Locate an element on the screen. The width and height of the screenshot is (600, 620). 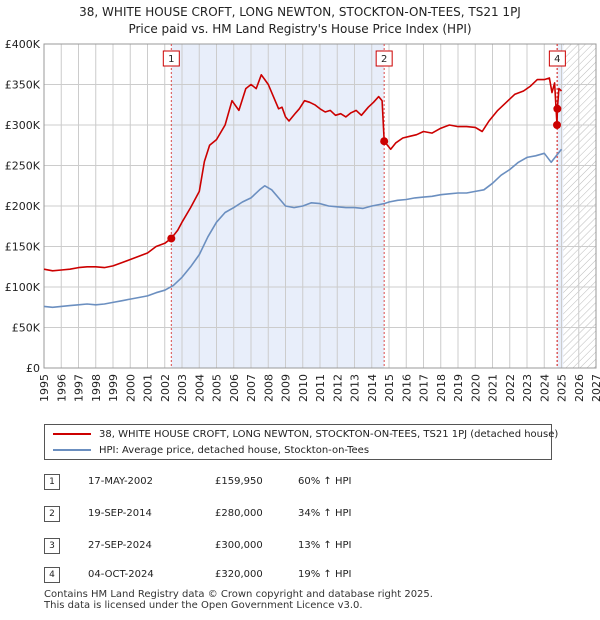
table-row: 2 19-SEP-2014 £280,000 34% ↑ HPI is located at coordinates (300, 514).